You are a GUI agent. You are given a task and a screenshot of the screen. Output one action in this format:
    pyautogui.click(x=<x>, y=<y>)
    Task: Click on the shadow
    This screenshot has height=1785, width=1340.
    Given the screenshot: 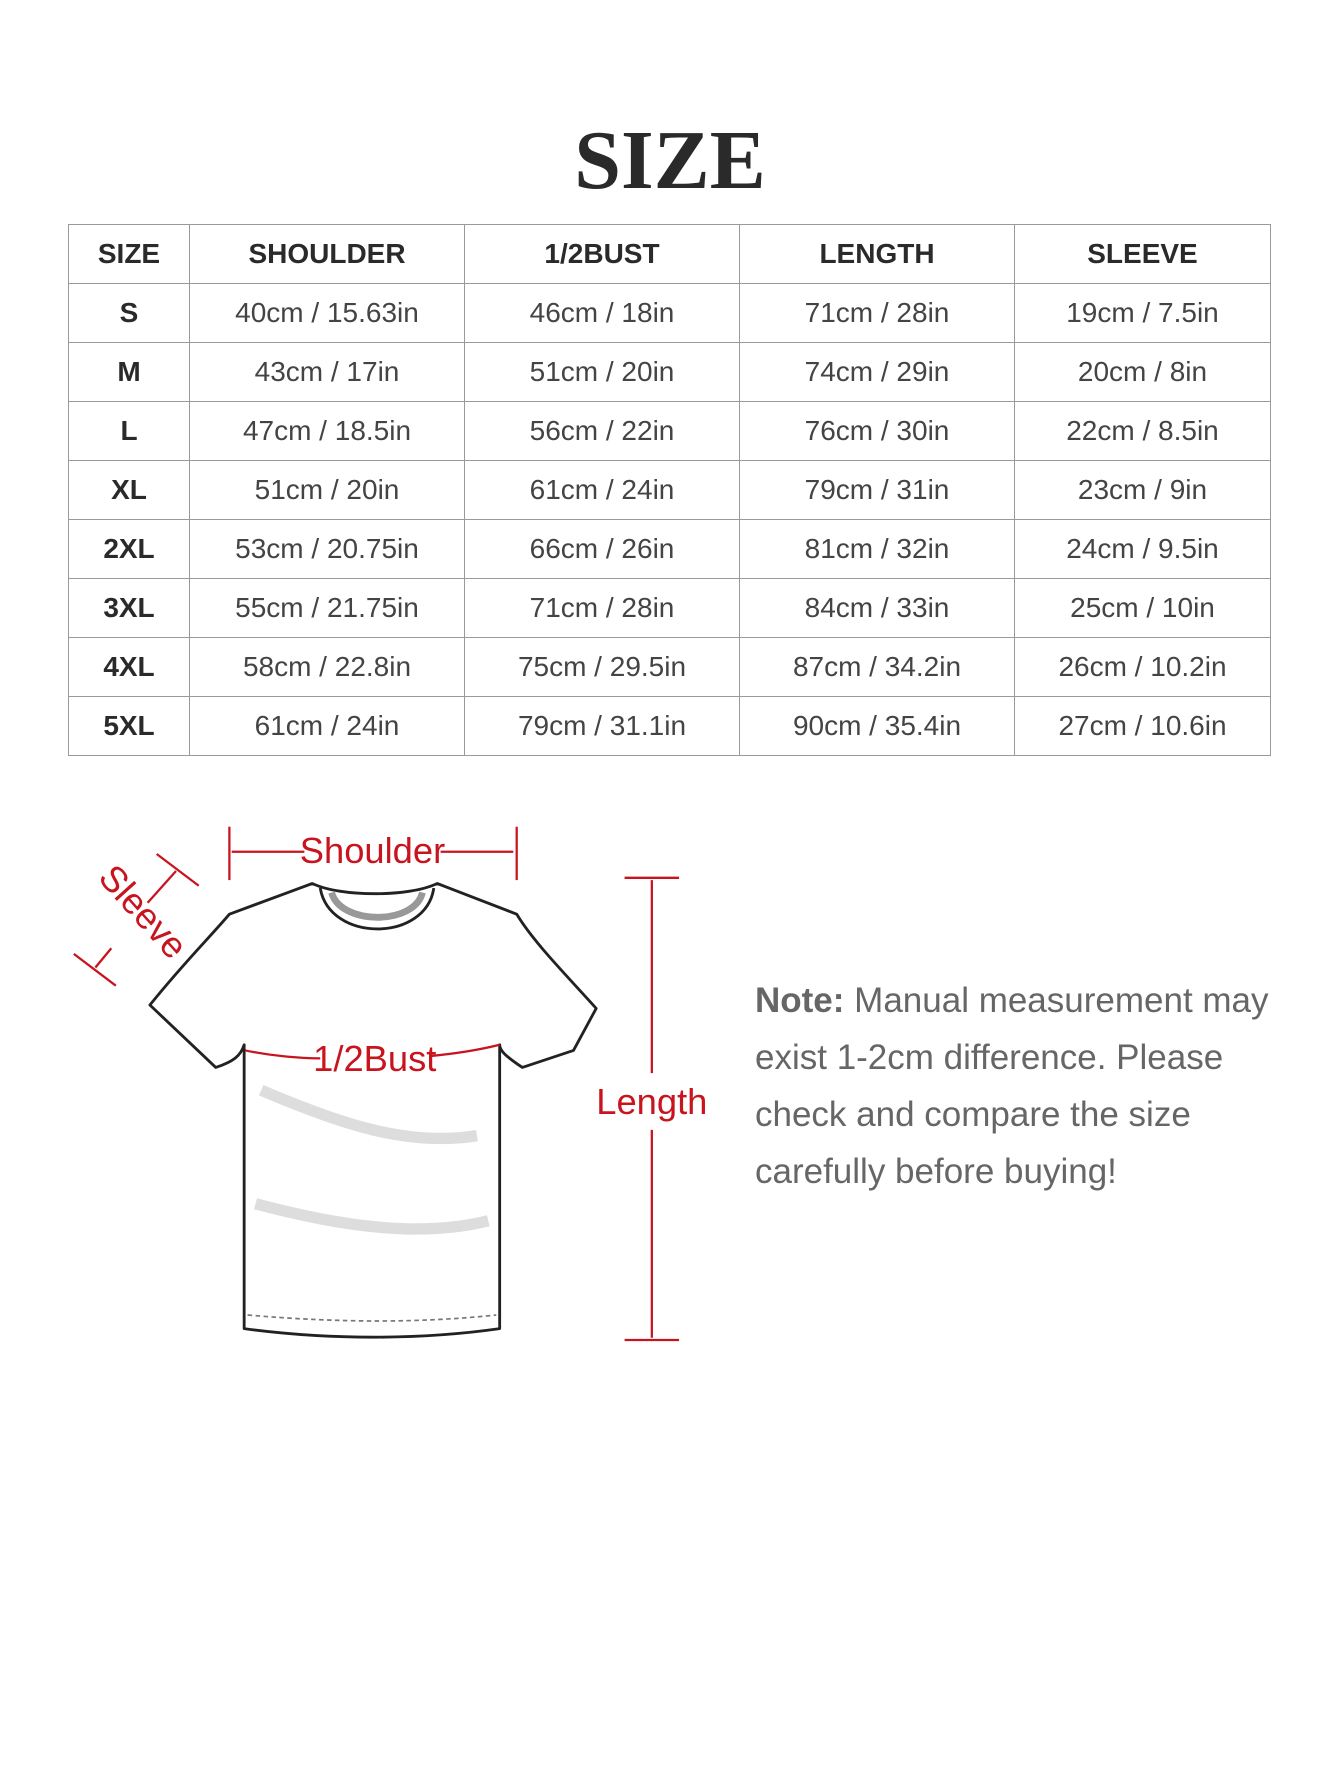 What is the action you would take?
    pyautogui.click(x=372, y=1159)
    